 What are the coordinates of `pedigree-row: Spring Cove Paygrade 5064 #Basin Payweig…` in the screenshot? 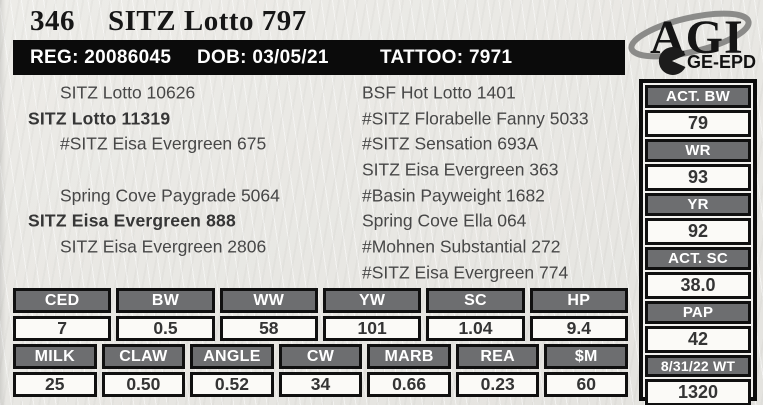 It's located at (320, 196).